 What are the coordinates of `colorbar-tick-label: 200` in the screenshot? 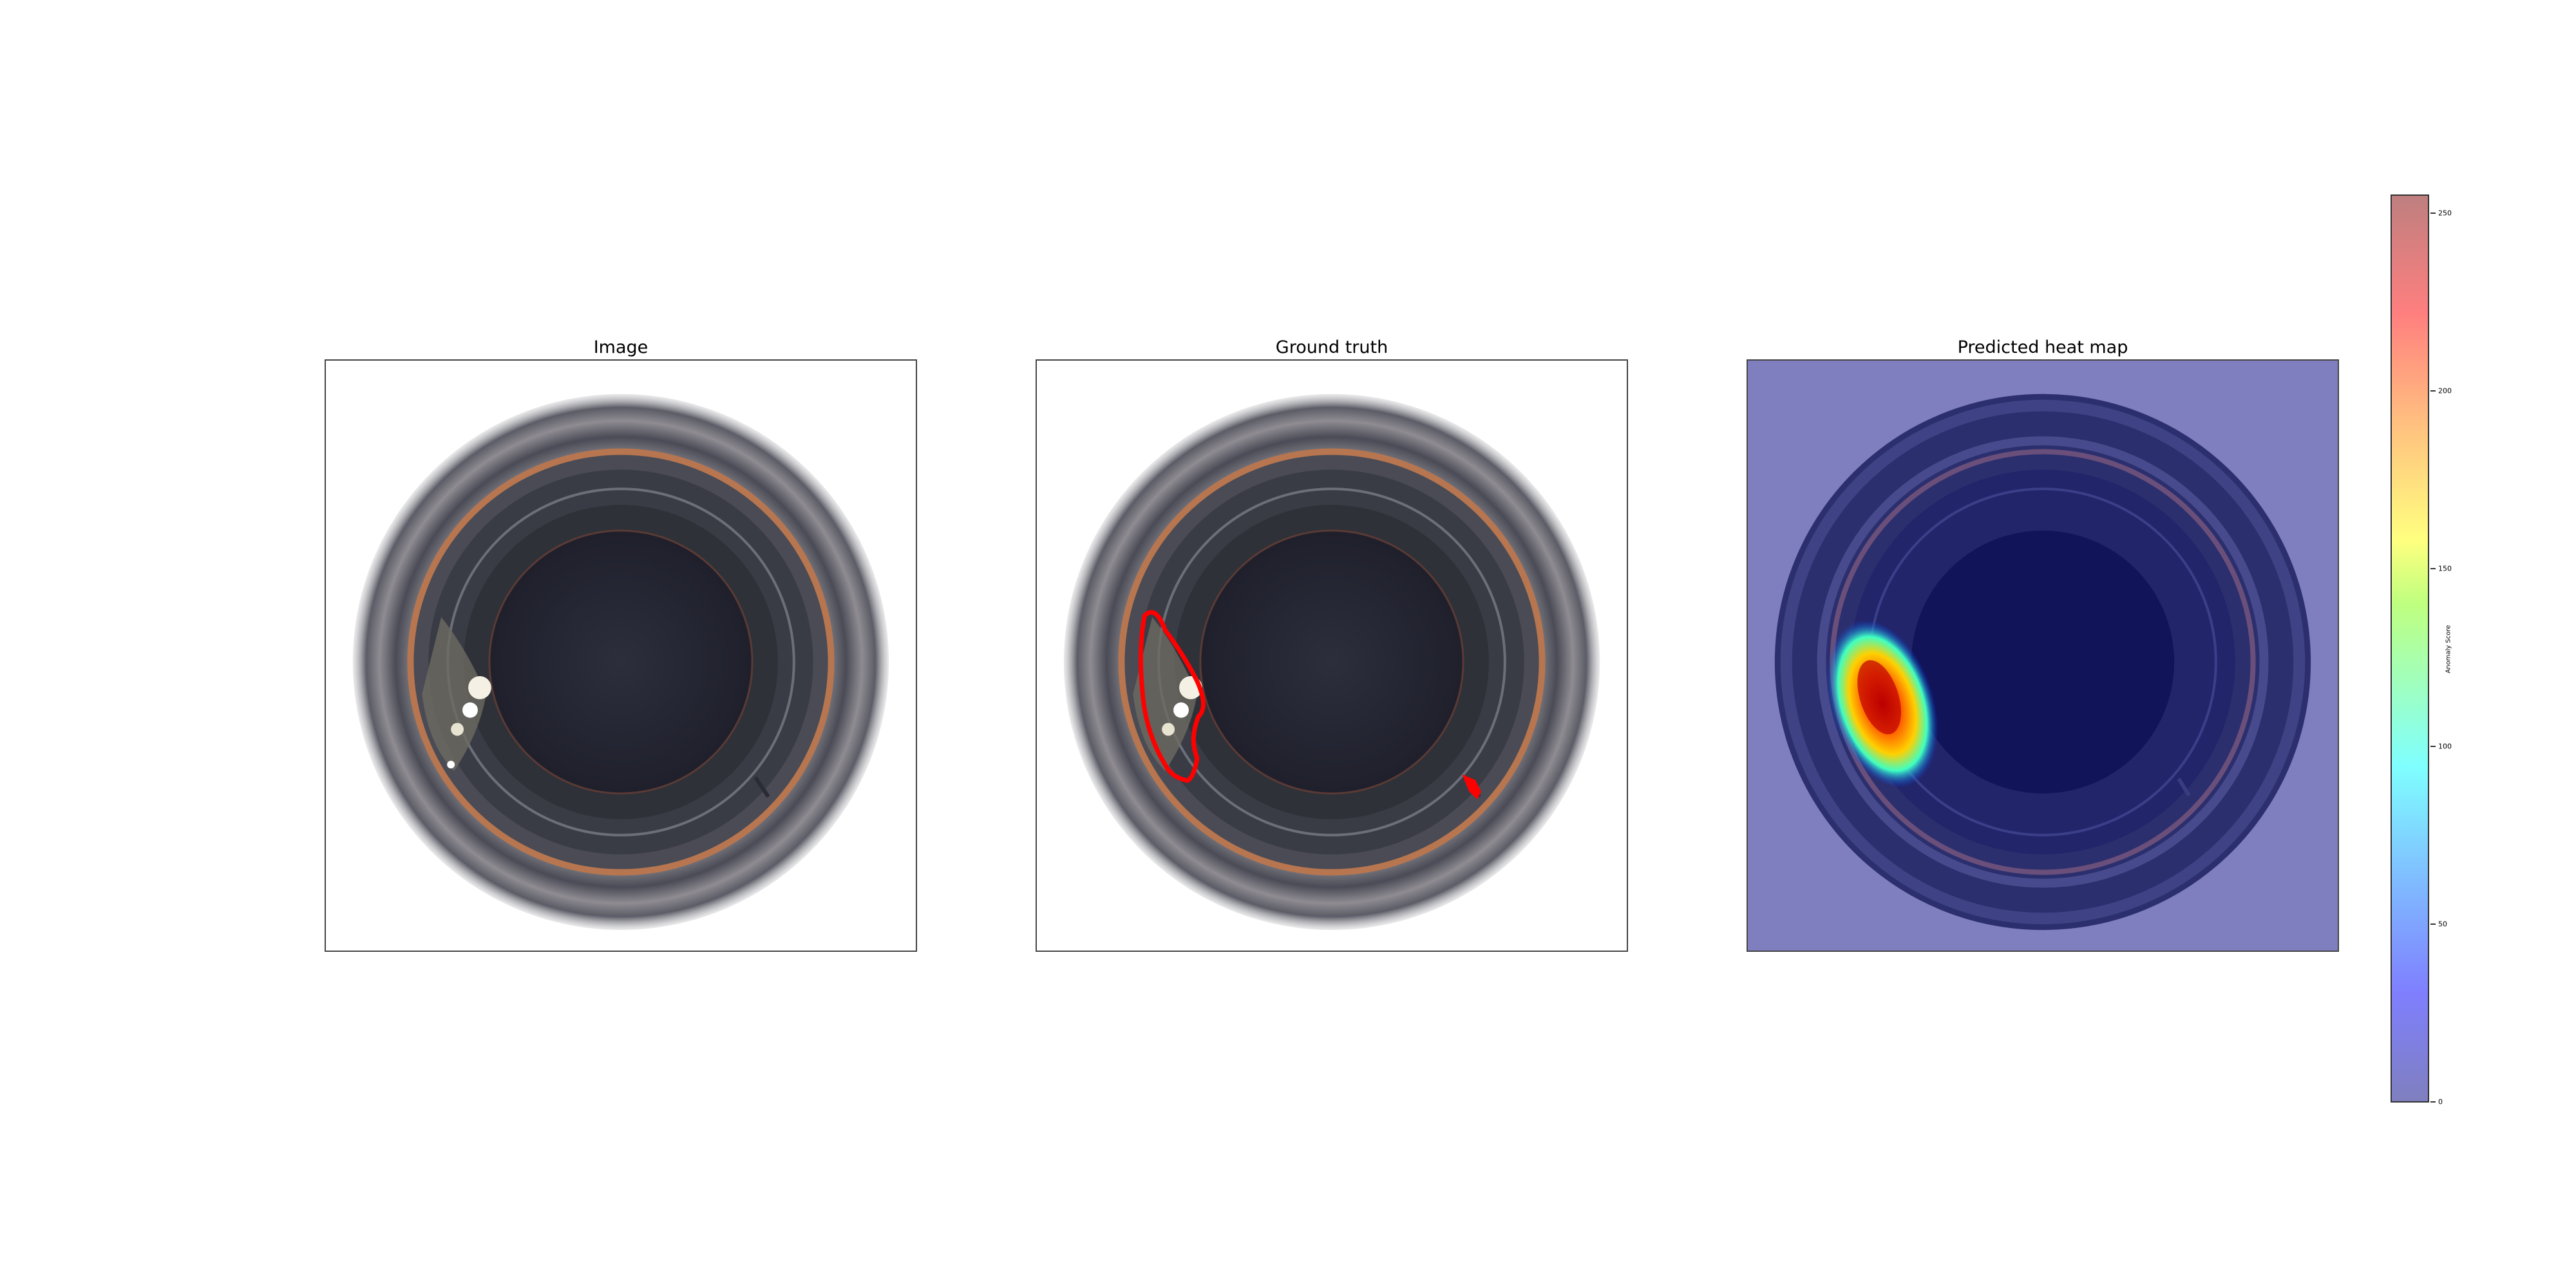 It's located at (2445, 390).